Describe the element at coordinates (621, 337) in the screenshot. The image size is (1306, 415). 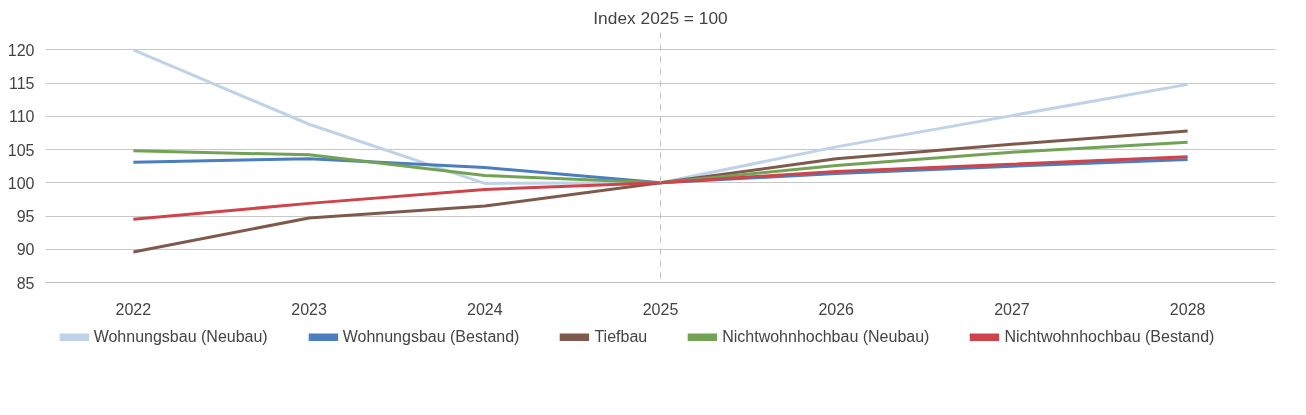
I see `legend-label: Tiefbau` at that location.